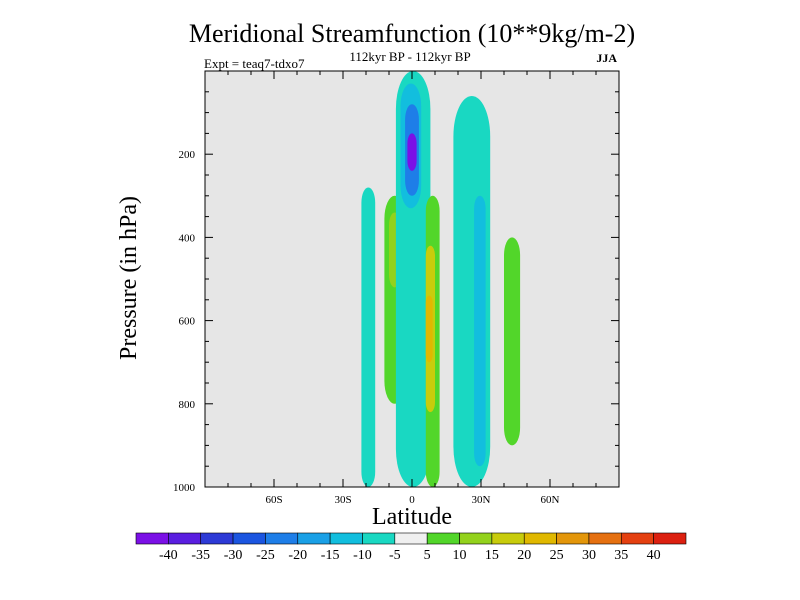 Image resolution: width=800 pixels, height=600 pixels. Describe the element at coordinates (187, 322) in the screenshot. I see `y-tick-label: 600` at that location.